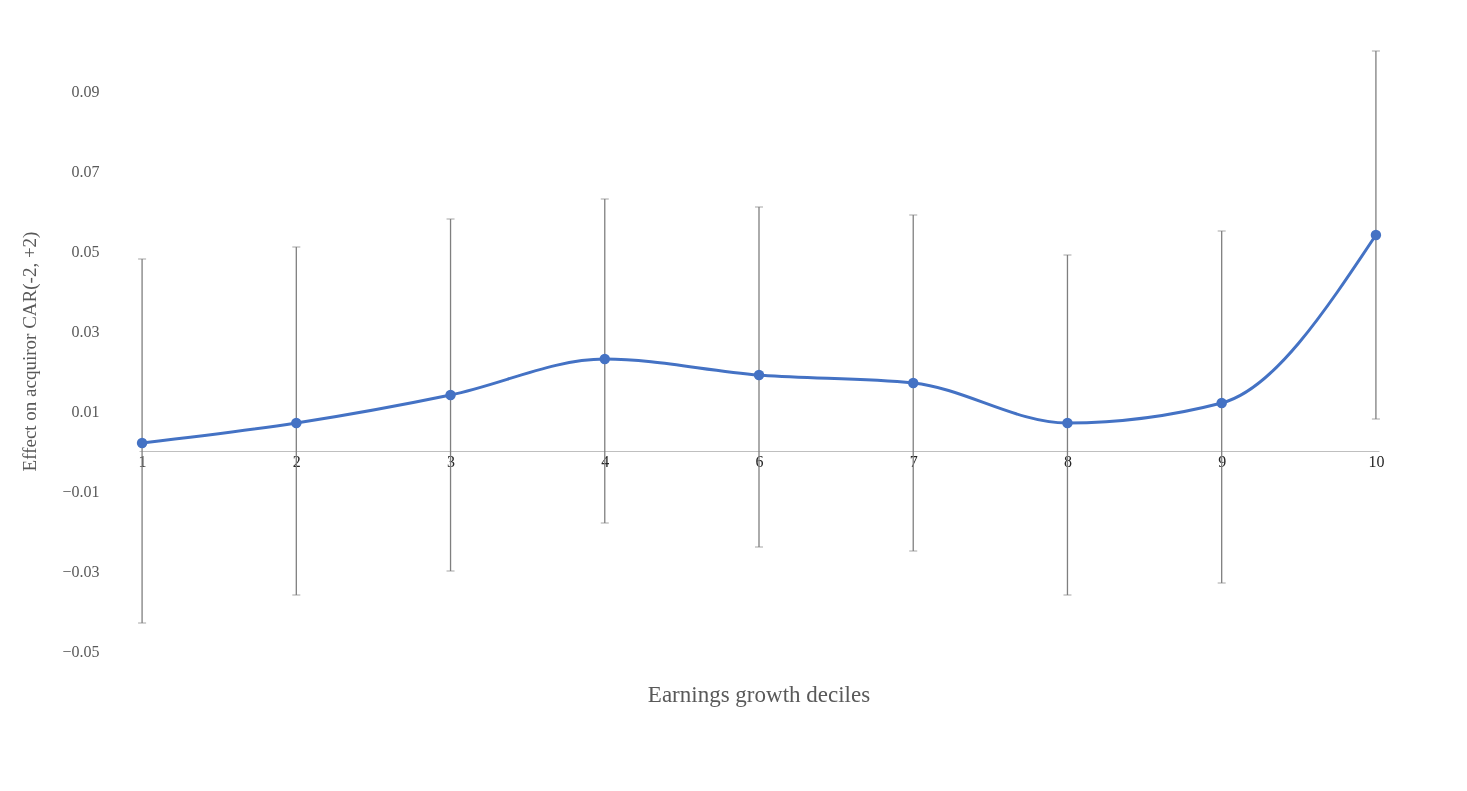  What do you see at coordinates (759, 694) in the screenshot?
I see `x-axis-title: Earnings growth deciles` at bounding box center [759, 694].